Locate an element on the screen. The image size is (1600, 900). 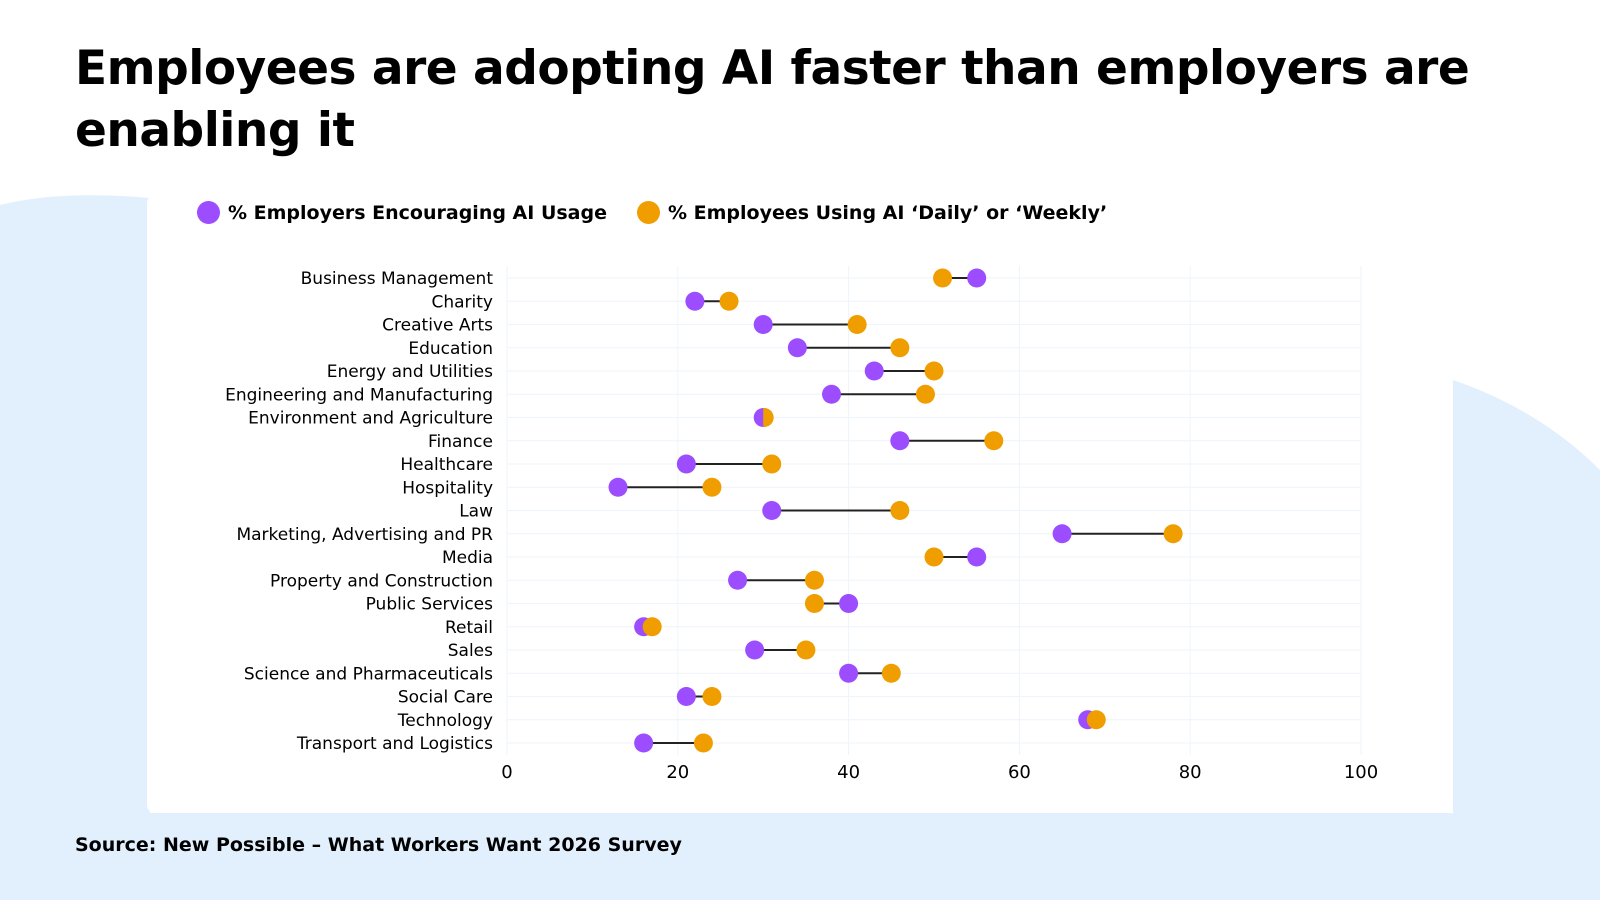
category-label: Technology is located at coordinates (445, 721).